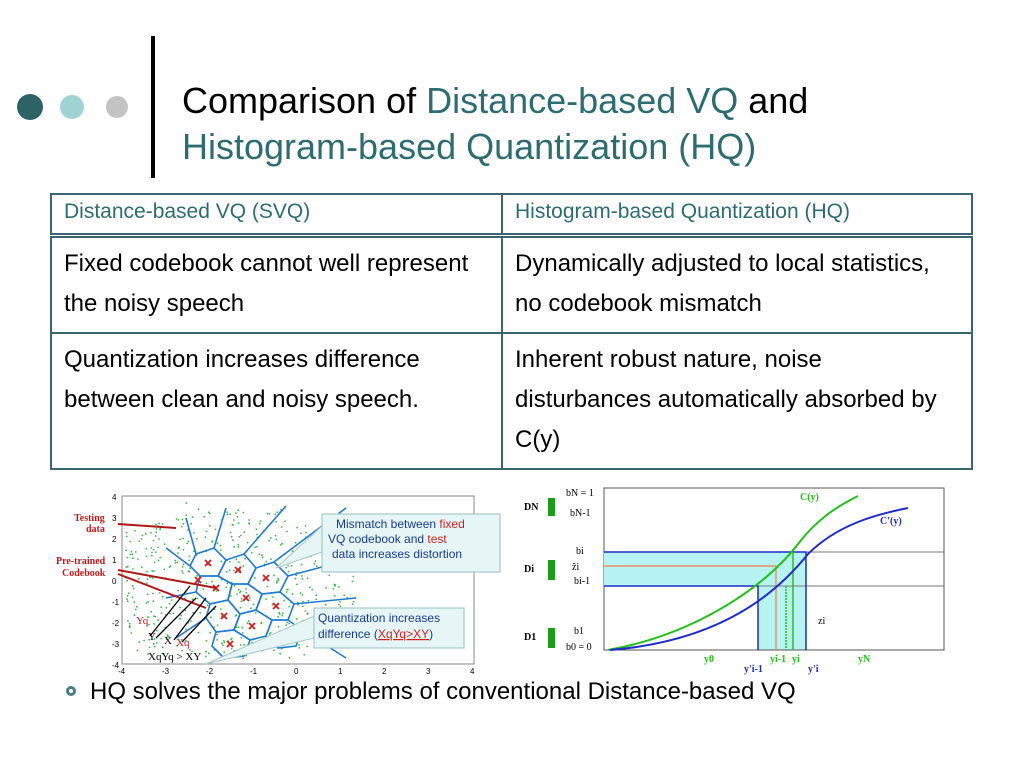 Image resolution: width=1024 pixels, height=768 pixels. What do you see at coordinates (737, 215) in the screenshot?
I see `table-header-cell: Histogram-based Quantization (HQ)` at bounding box center [737, 215].